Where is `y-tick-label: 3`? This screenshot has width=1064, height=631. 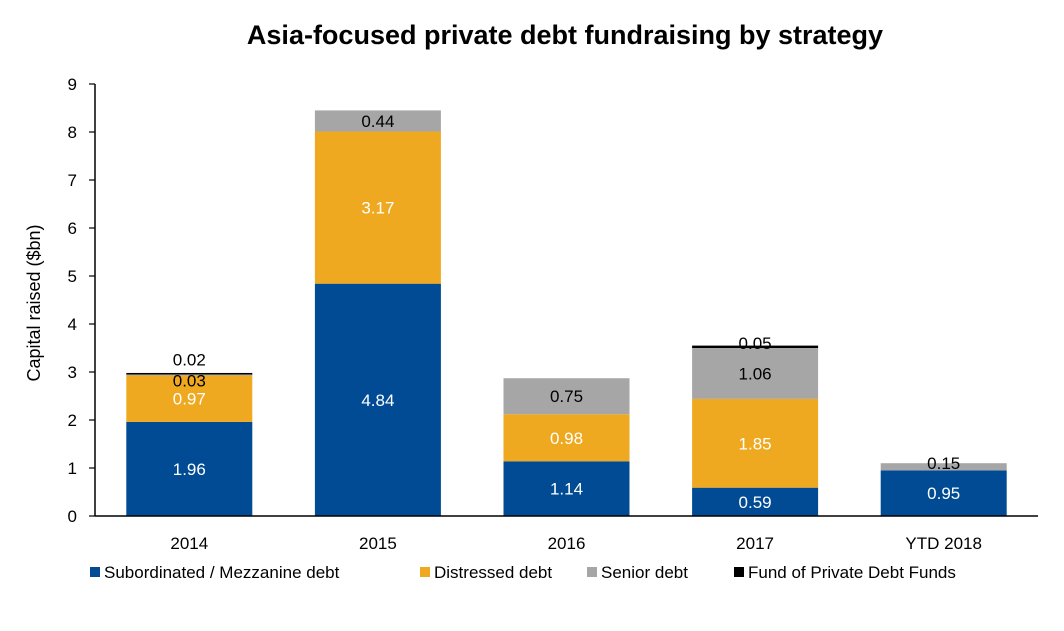 y-tick-label: 3 is located at coordinates (72, 372).